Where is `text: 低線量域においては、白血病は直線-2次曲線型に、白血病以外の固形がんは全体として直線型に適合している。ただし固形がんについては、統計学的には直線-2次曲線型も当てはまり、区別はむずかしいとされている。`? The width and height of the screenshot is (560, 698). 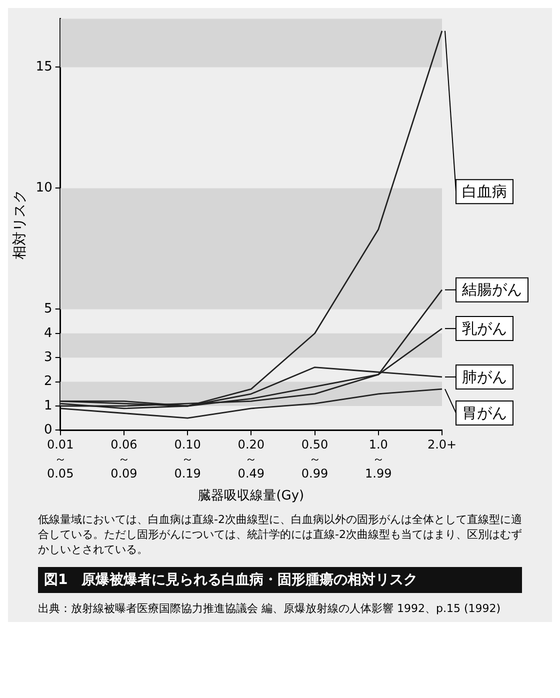
text: 低線量域においては、白血病は直線-2次曲線型に、白血病以外の固形がんは全体として直線型に適合している。ただし固形がんについては、統計学的には直線-2次曲線型も当てはまり、区別はむずかしいとされている。 is located at coordinates (280, 535).